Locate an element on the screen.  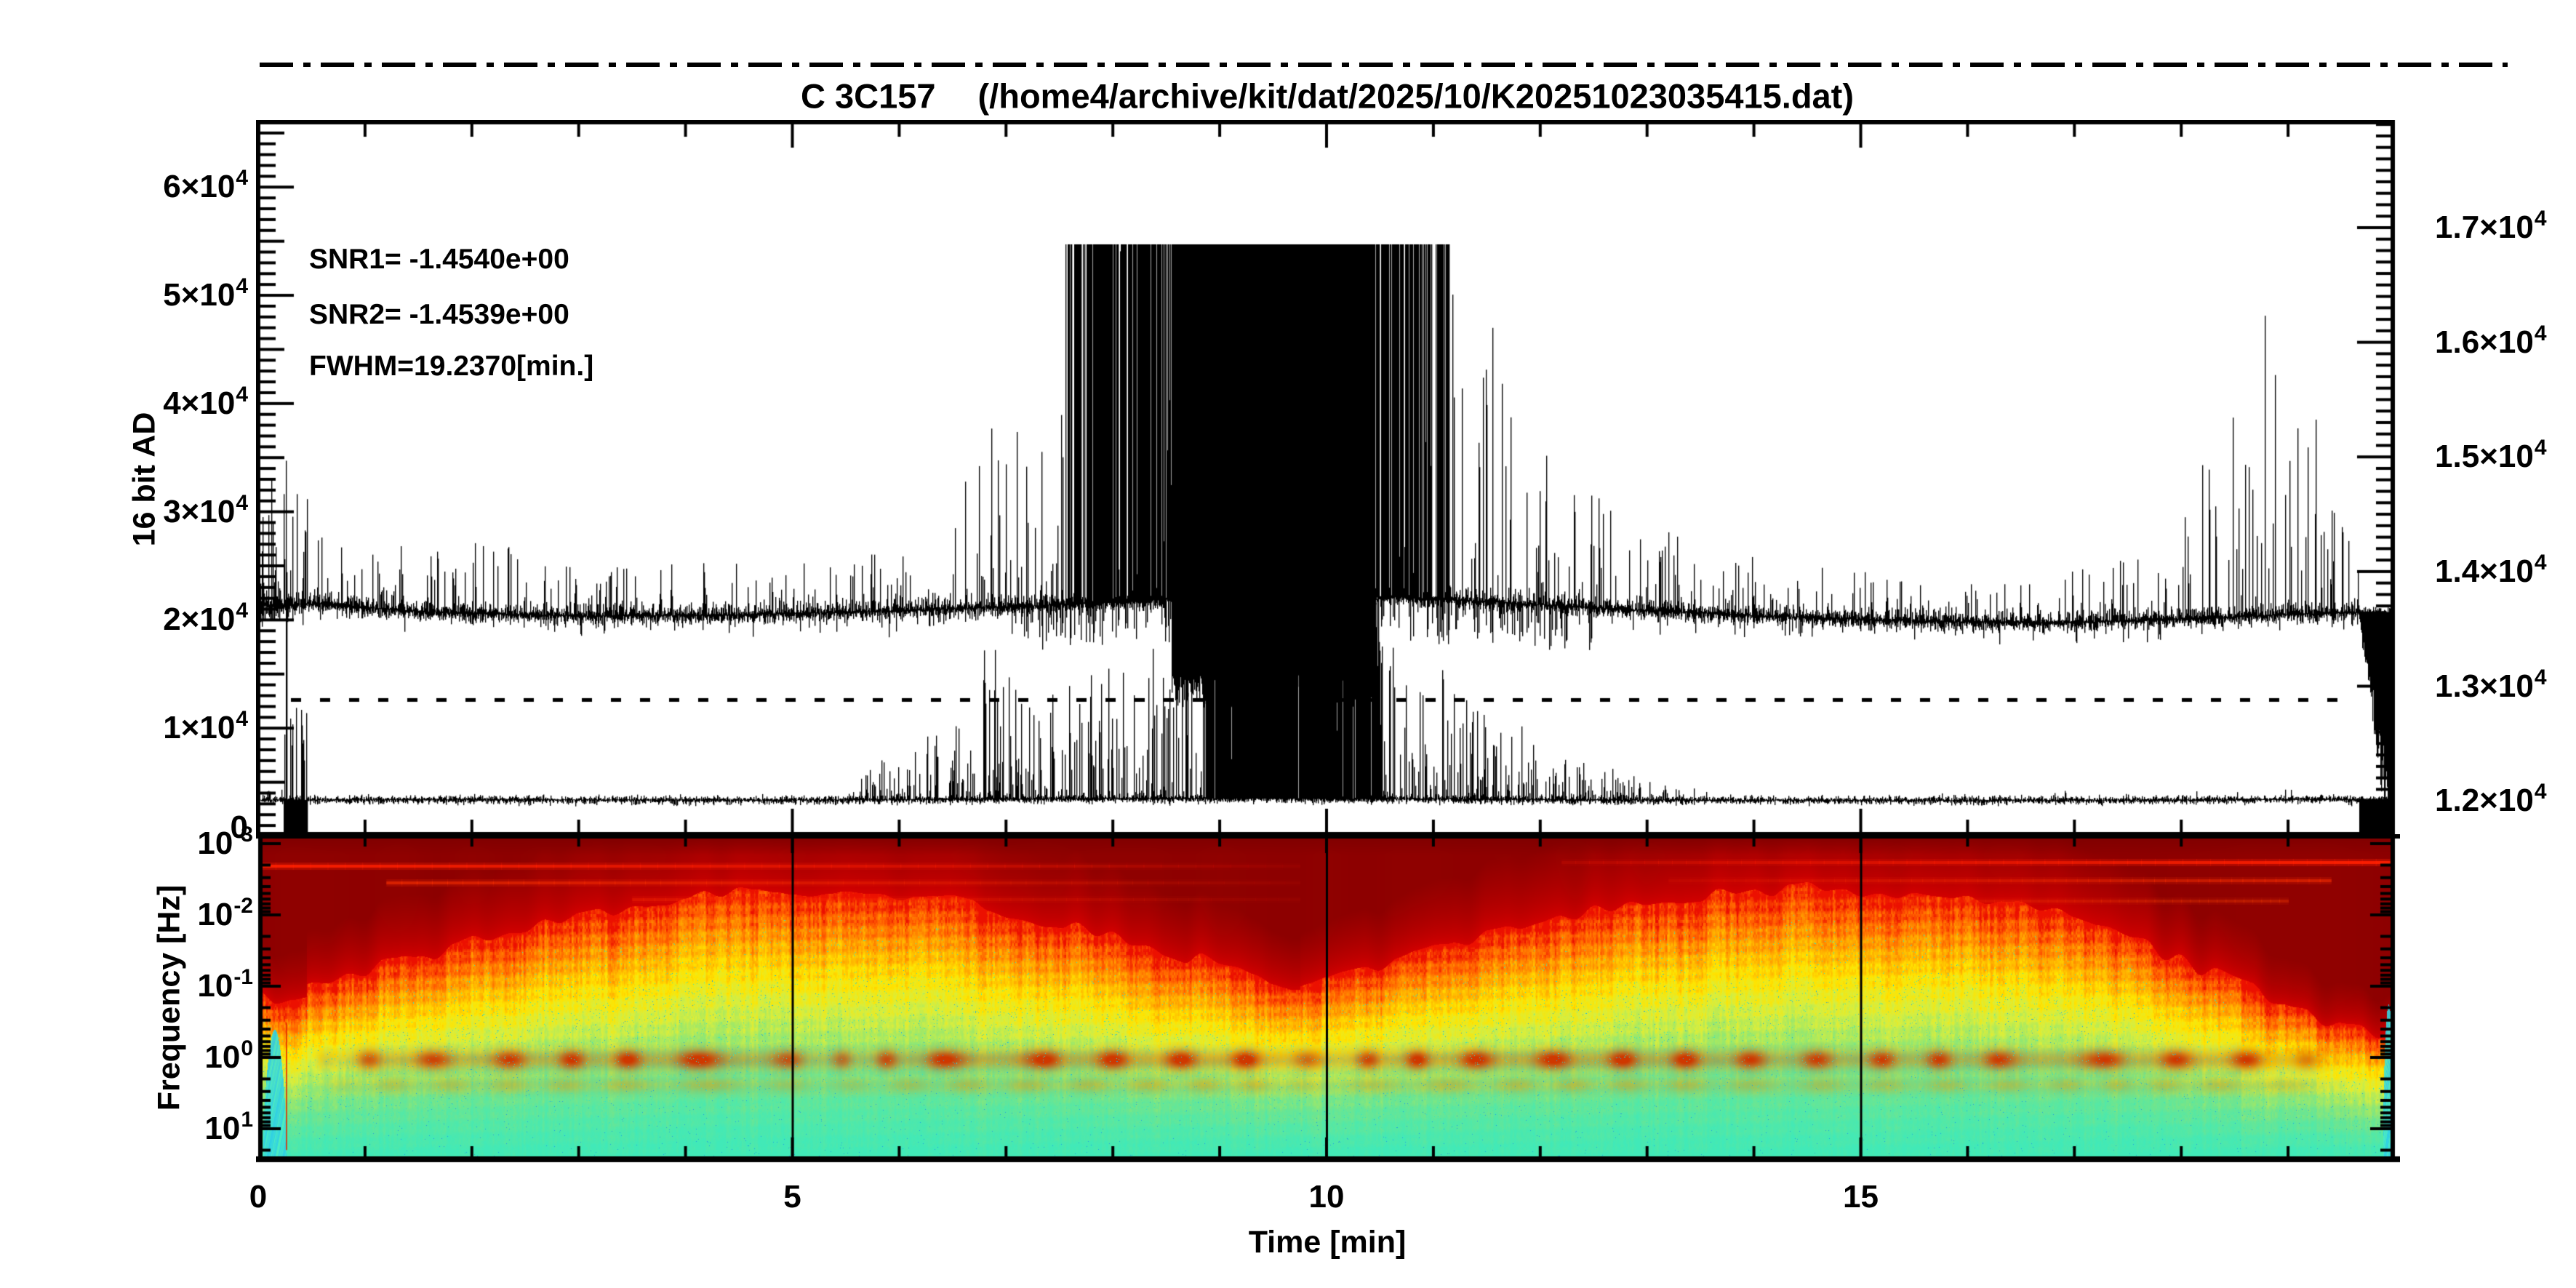
source-name: C 3C157 is located at coordinates (868, 96).